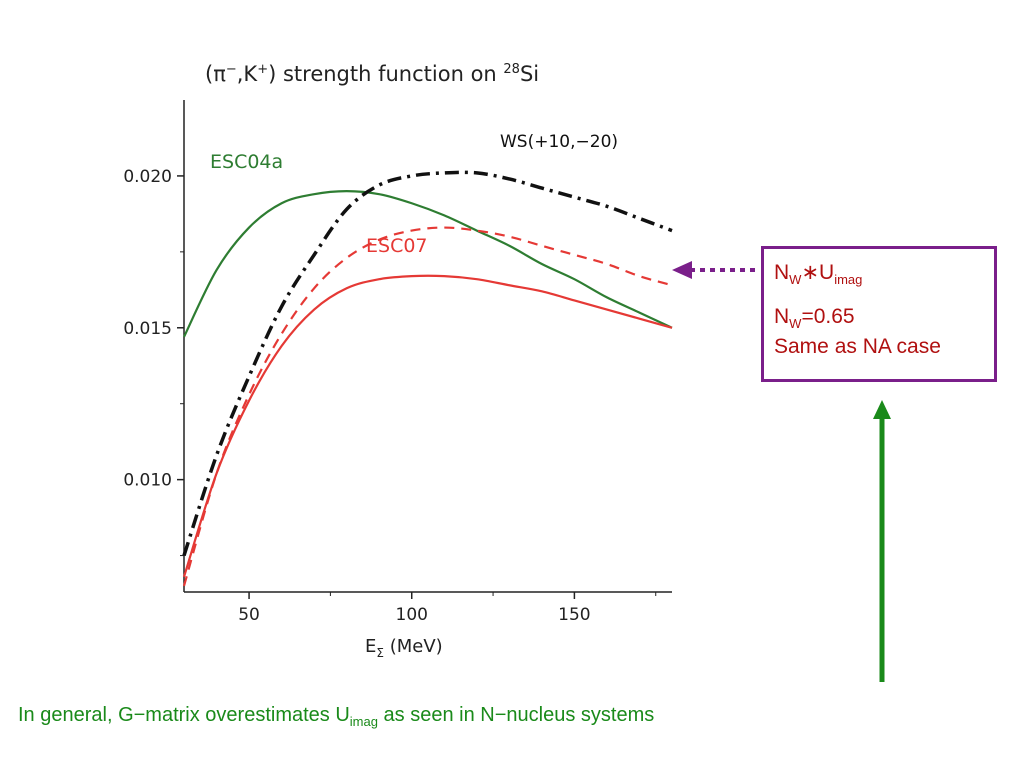 This screenshot has height=768, width=1024. What do you see at coordinates (574, 615) in the screenshot?
I see `x-tick-label: 150` at bounding box center [574, 615].